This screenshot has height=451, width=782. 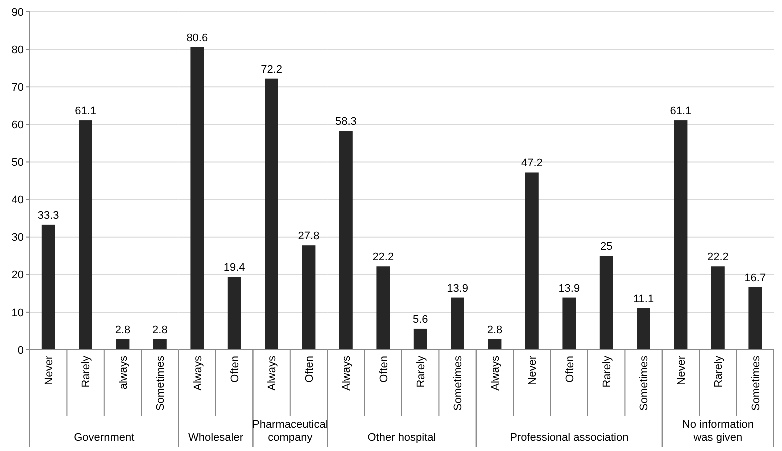 What do you see at coordinates (18, 163) in the screenshot?
I see `y-tick-label: 50` at bounding box center [18, 163].